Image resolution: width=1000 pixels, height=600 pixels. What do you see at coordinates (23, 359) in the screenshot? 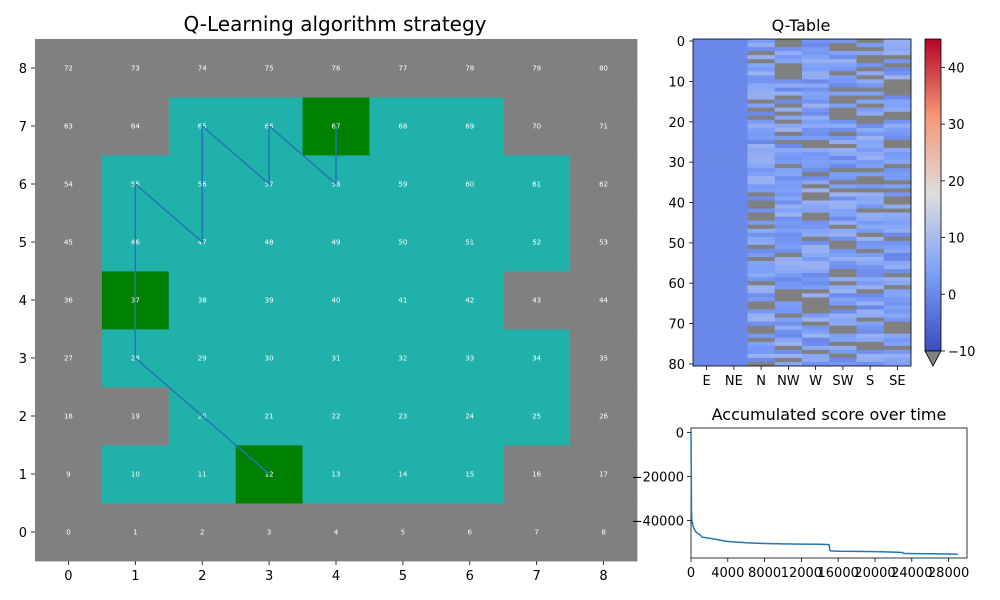
I see `y-tick-label: 3` at bounding box center [23, 359].